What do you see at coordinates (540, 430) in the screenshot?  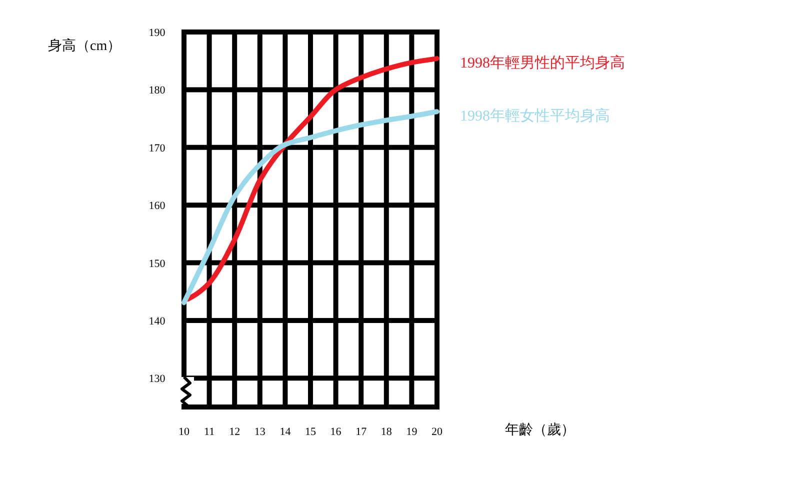 I see `xlabel: 年齡（歲）` at bounding box center [540, 430].